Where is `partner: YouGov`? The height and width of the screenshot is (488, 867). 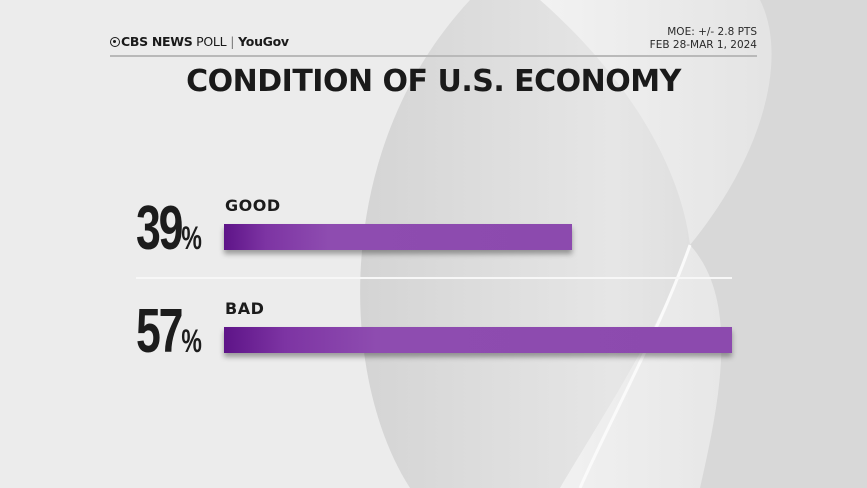
partner: YouGov is located at coordinates (263, 41).